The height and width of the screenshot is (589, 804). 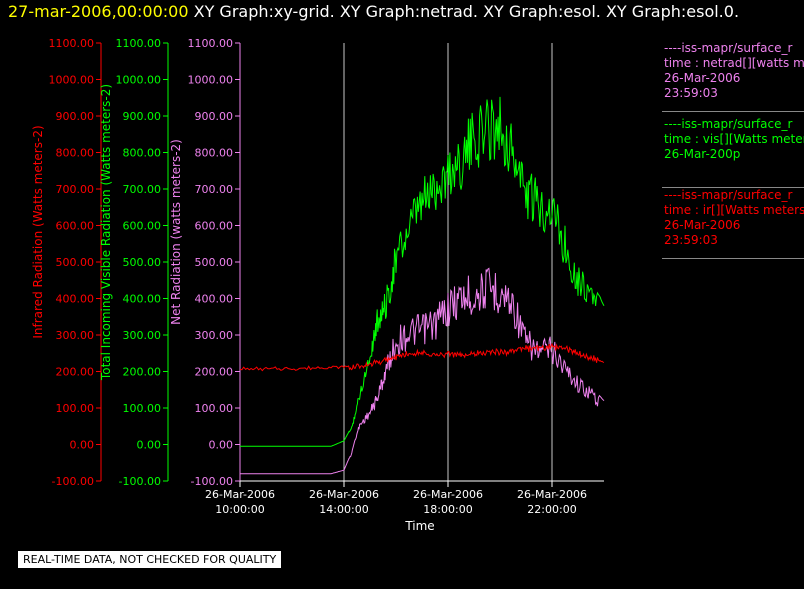 I want to click on y-axis-label: Infrared Radiation (Watts meters-2), so click(x=38, y=231).